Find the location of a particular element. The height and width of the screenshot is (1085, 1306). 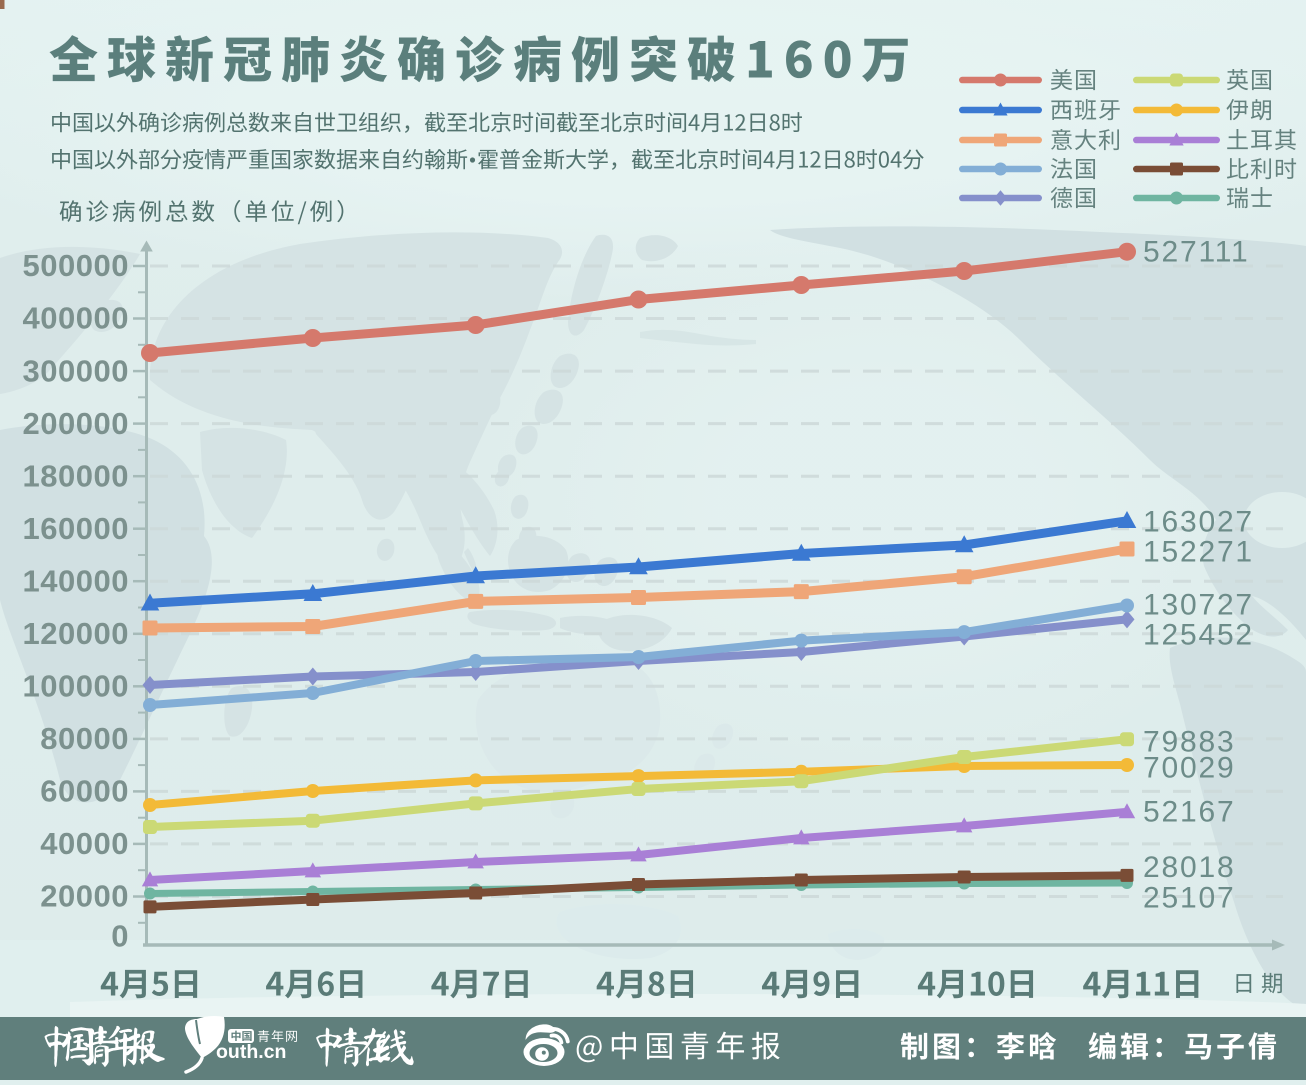

svg-text: 60000 is located at coordinates (84, 791).